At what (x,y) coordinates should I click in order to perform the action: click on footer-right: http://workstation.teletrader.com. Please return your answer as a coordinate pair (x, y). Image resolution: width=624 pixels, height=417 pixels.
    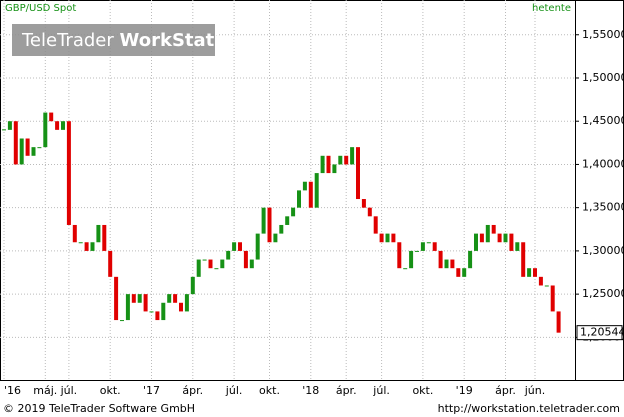
    Looking at the image, I should click on (529, 408).